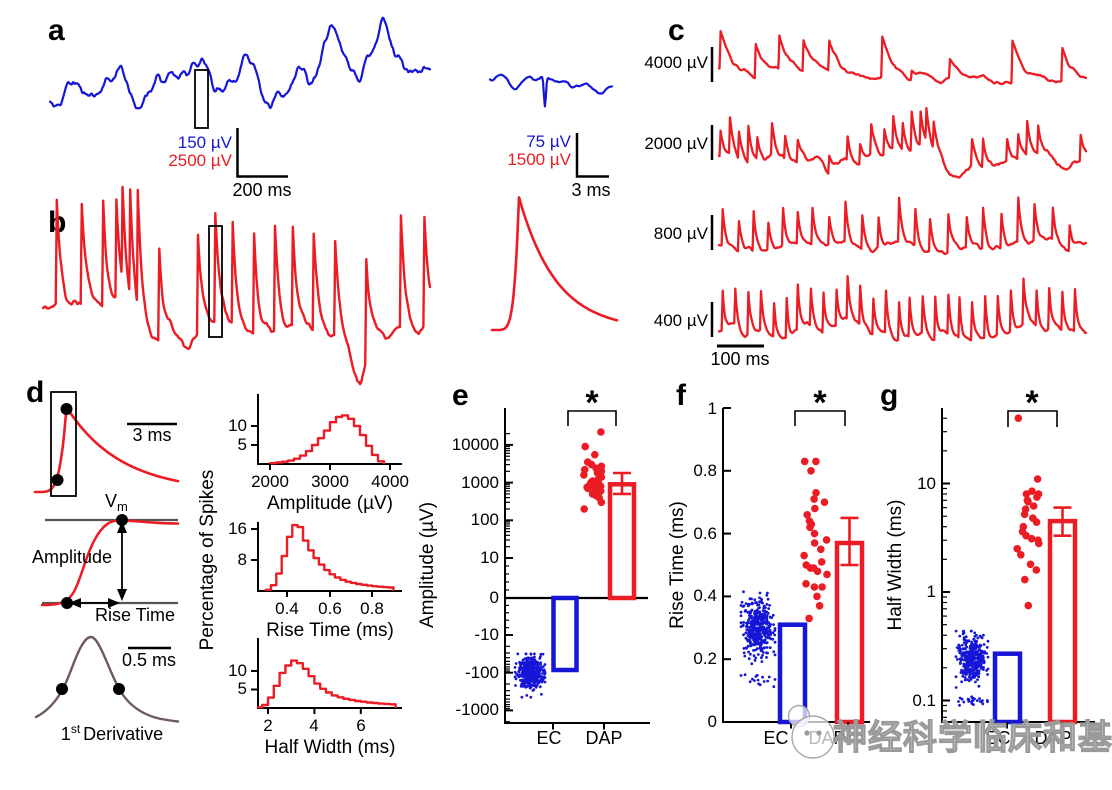 This screenshot has width=1112, height=790. What do you see at coordinates (705, 595) in the screenshot?
I see `panel-f-ytick: 0.4` at bounding box center [705, 595].